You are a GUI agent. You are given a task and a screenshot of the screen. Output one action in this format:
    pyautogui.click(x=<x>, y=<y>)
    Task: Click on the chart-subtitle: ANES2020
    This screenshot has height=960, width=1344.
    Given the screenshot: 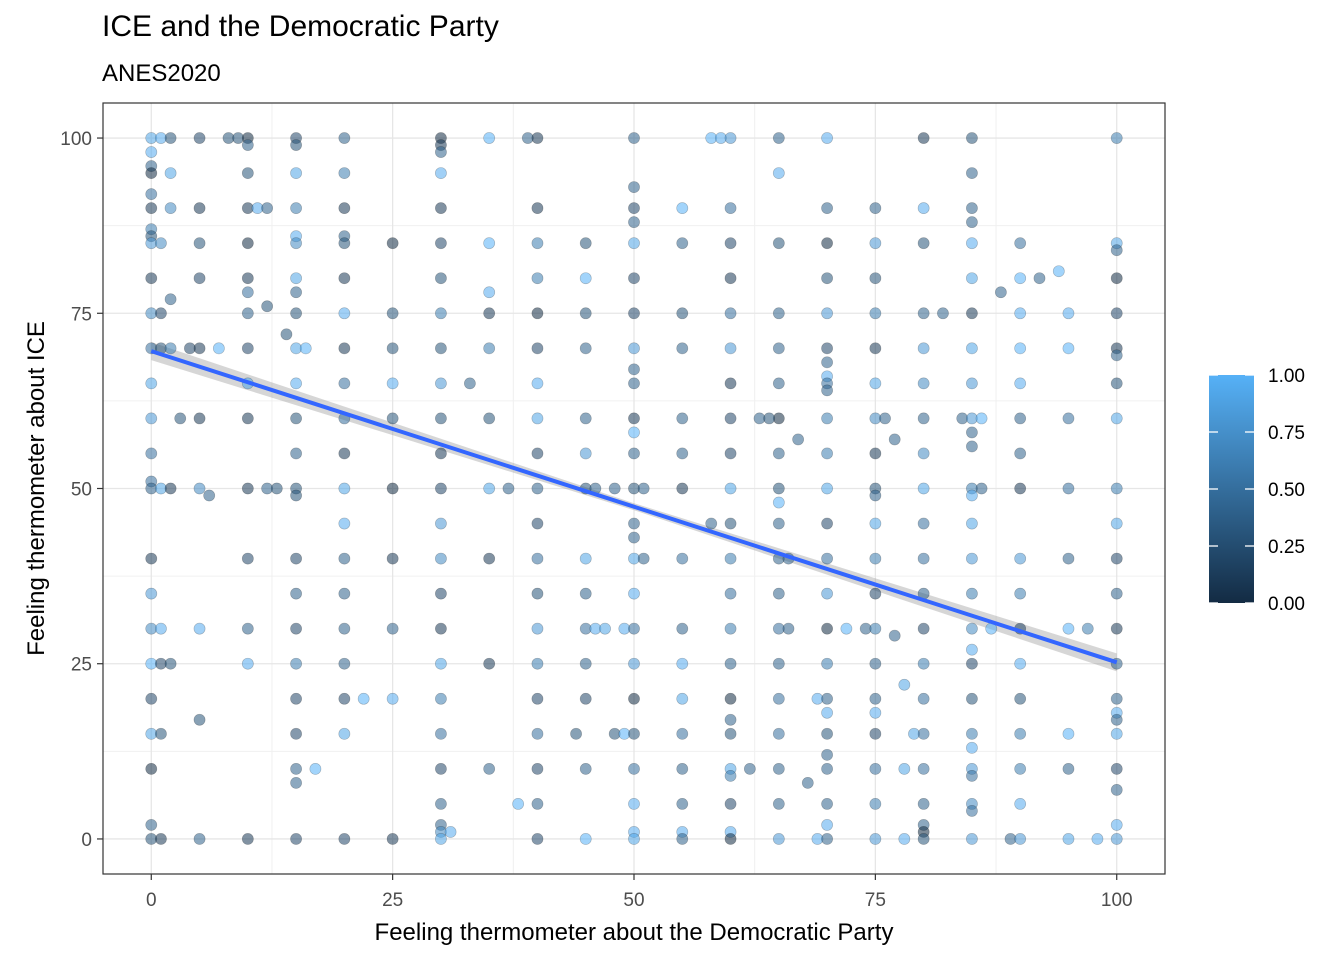 What is the action you would take?
    pyautogui.click(x=161, y=73)
    